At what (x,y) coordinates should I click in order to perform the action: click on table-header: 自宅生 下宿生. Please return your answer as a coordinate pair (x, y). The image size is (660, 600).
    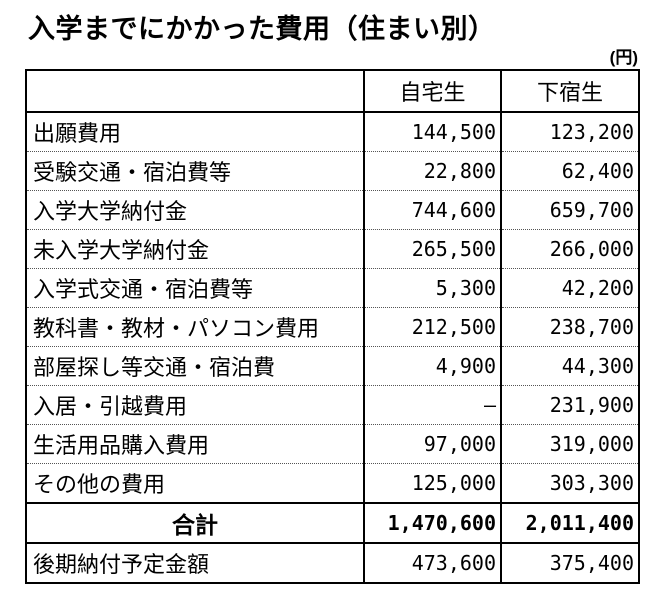
    Looking at the image, I should click on (332, 92).